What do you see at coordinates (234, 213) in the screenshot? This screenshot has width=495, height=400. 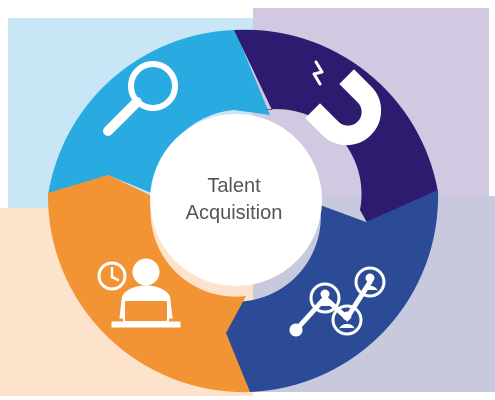 I see `center-title-line2: Acquisition` at bounding box center [234, 213].